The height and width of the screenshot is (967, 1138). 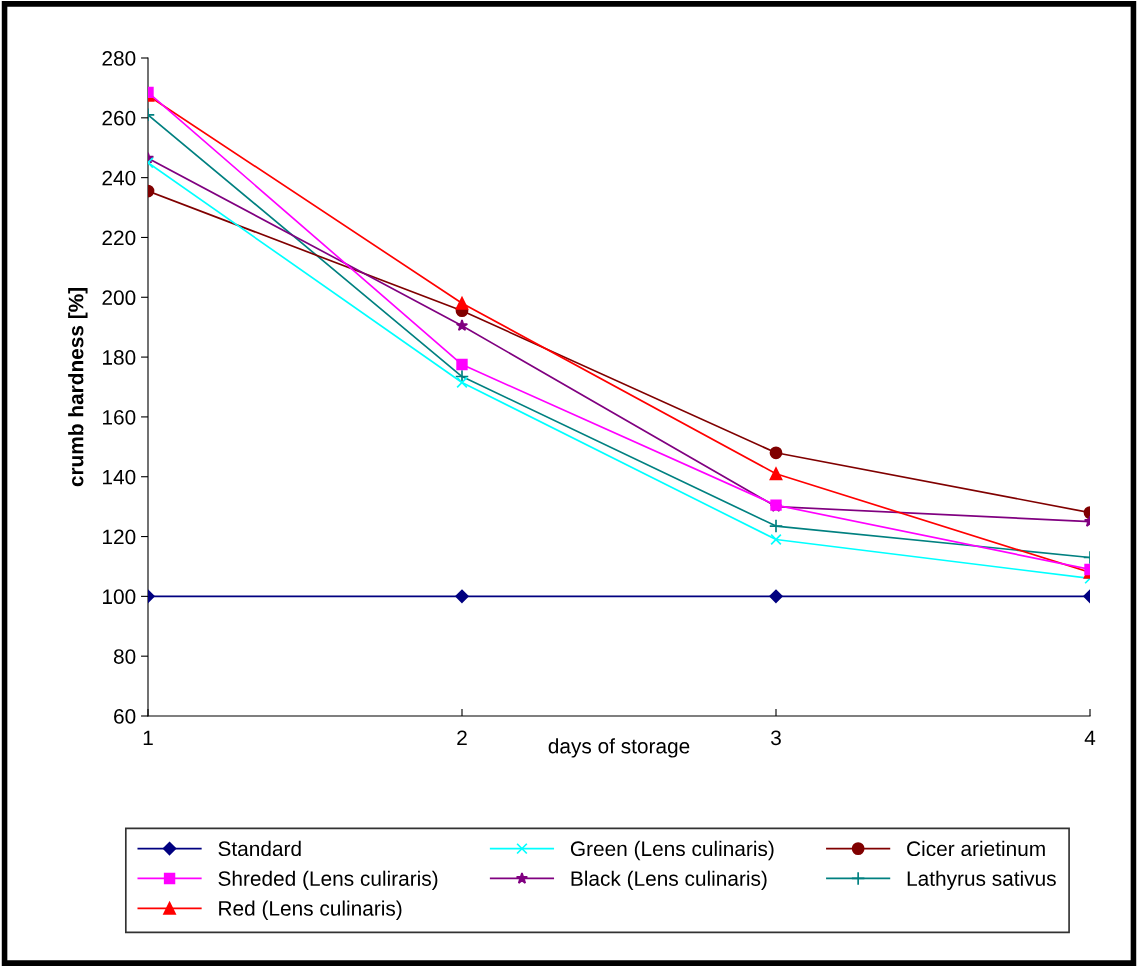 I want to click on y-tick-label: 100, so click(x=119, y=597).